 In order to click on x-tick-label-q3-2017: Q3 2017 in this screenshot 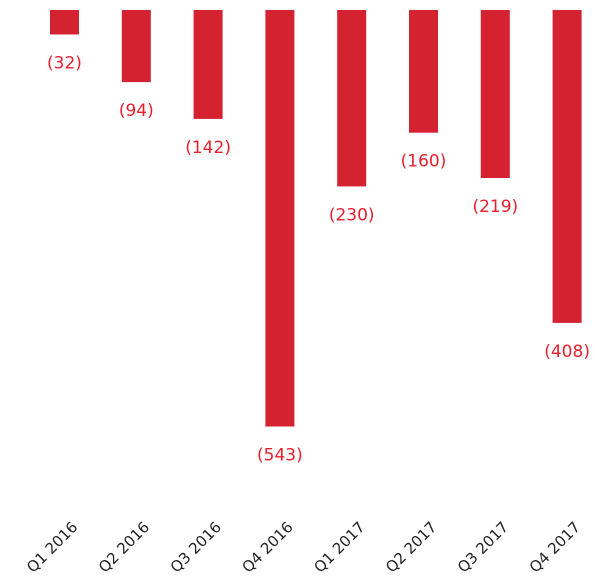, I will do `click(483, 547)`.